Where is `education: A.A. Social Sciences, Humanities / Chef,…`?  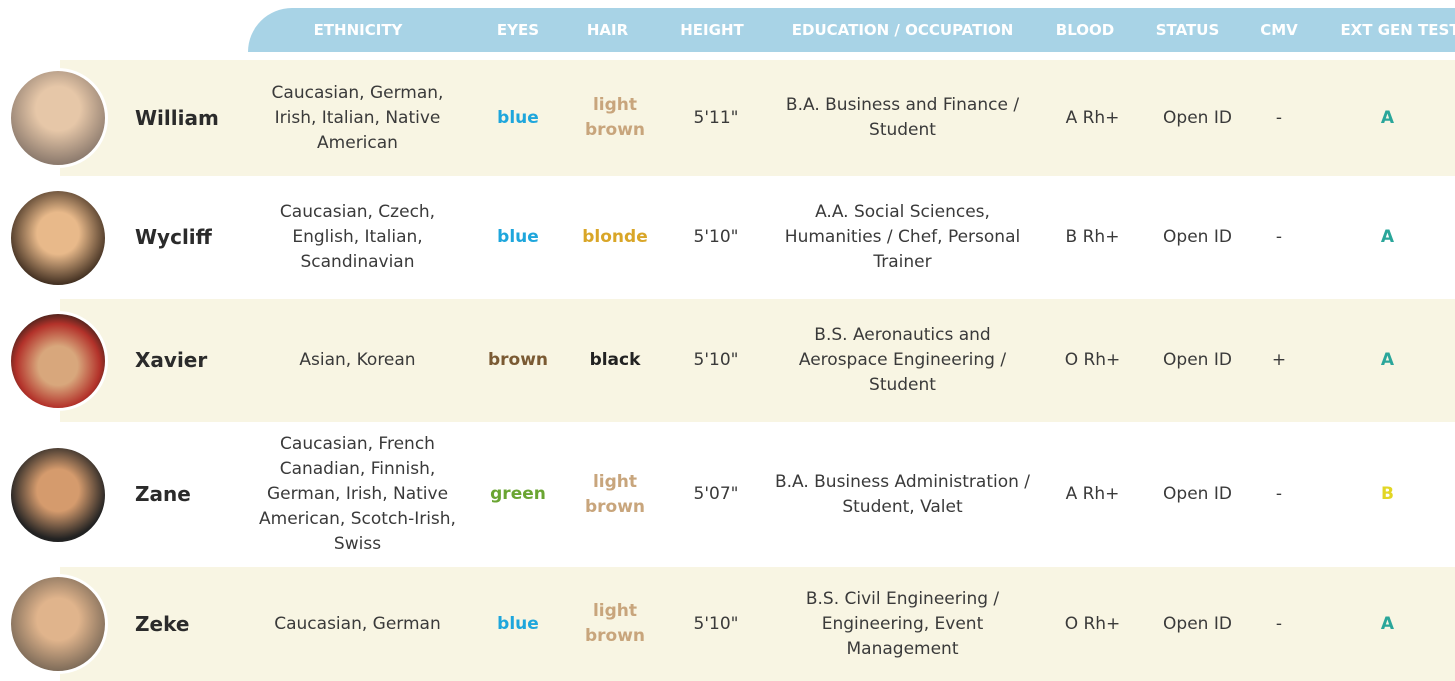
education: A.A. Social Sciences, Humanities / Chef,… is located at coordinates (902, 237).